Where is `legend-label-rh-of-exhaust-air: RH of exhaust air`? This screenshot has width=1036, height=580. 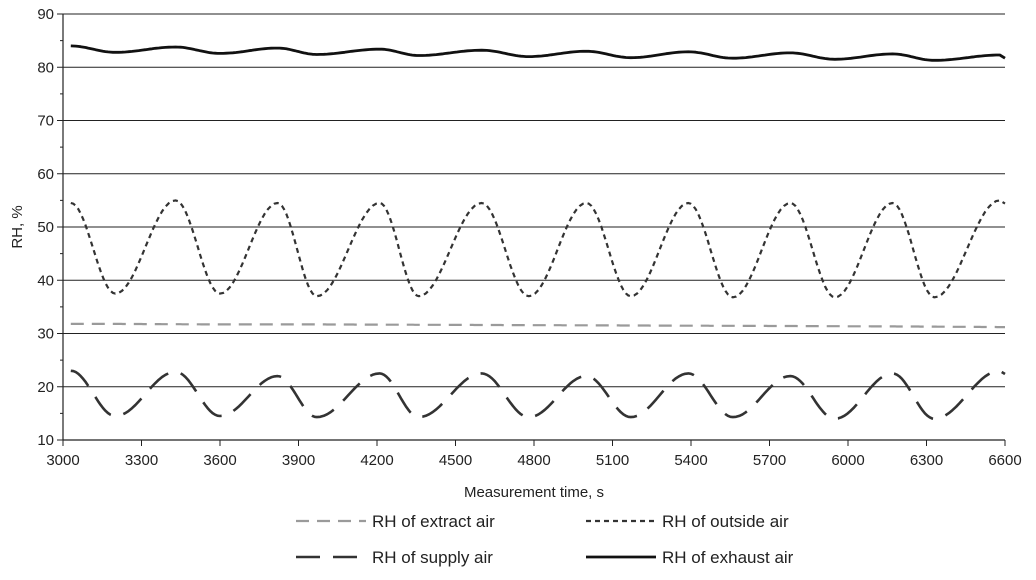 legend-label-rh-of-exhaust-air: RH of exhaust air is located at coordinates (728, 557).